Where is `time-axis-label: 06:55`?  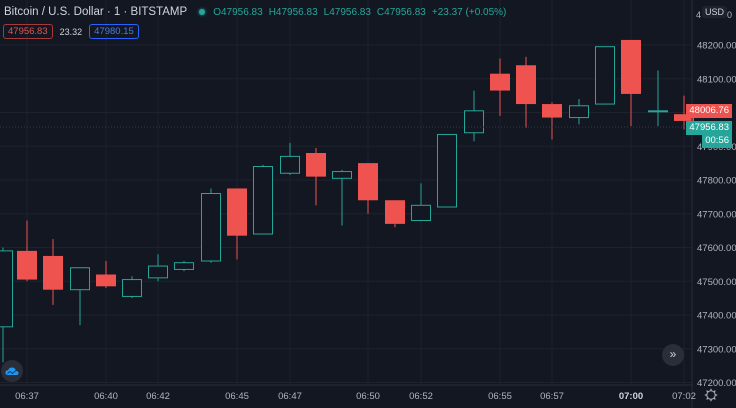 time-axis-label: 06:55 is located at coordinates (500, 396).